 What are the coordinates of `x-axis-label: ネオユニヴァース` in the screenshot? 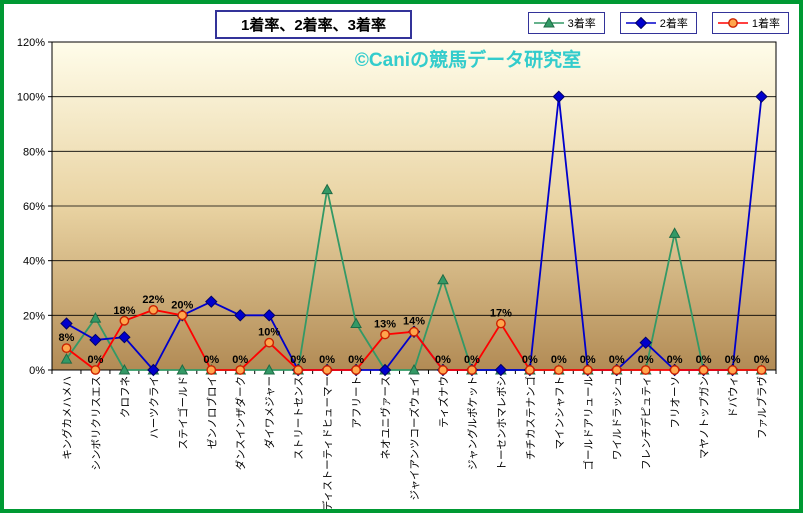 It's located at (385, 417).